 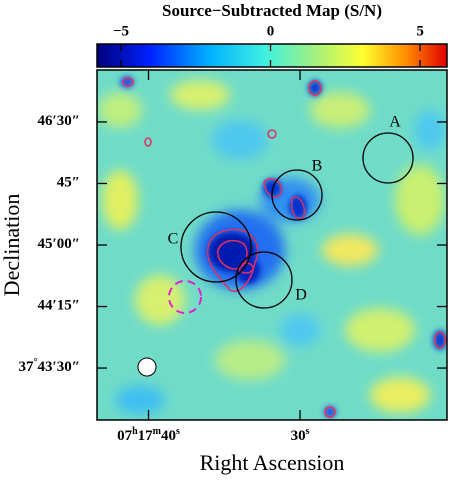 What do you see at coordinates (300, 435) in the screenshot?
I see `x-tick-label: 30s` at bounding box center [300, 435].